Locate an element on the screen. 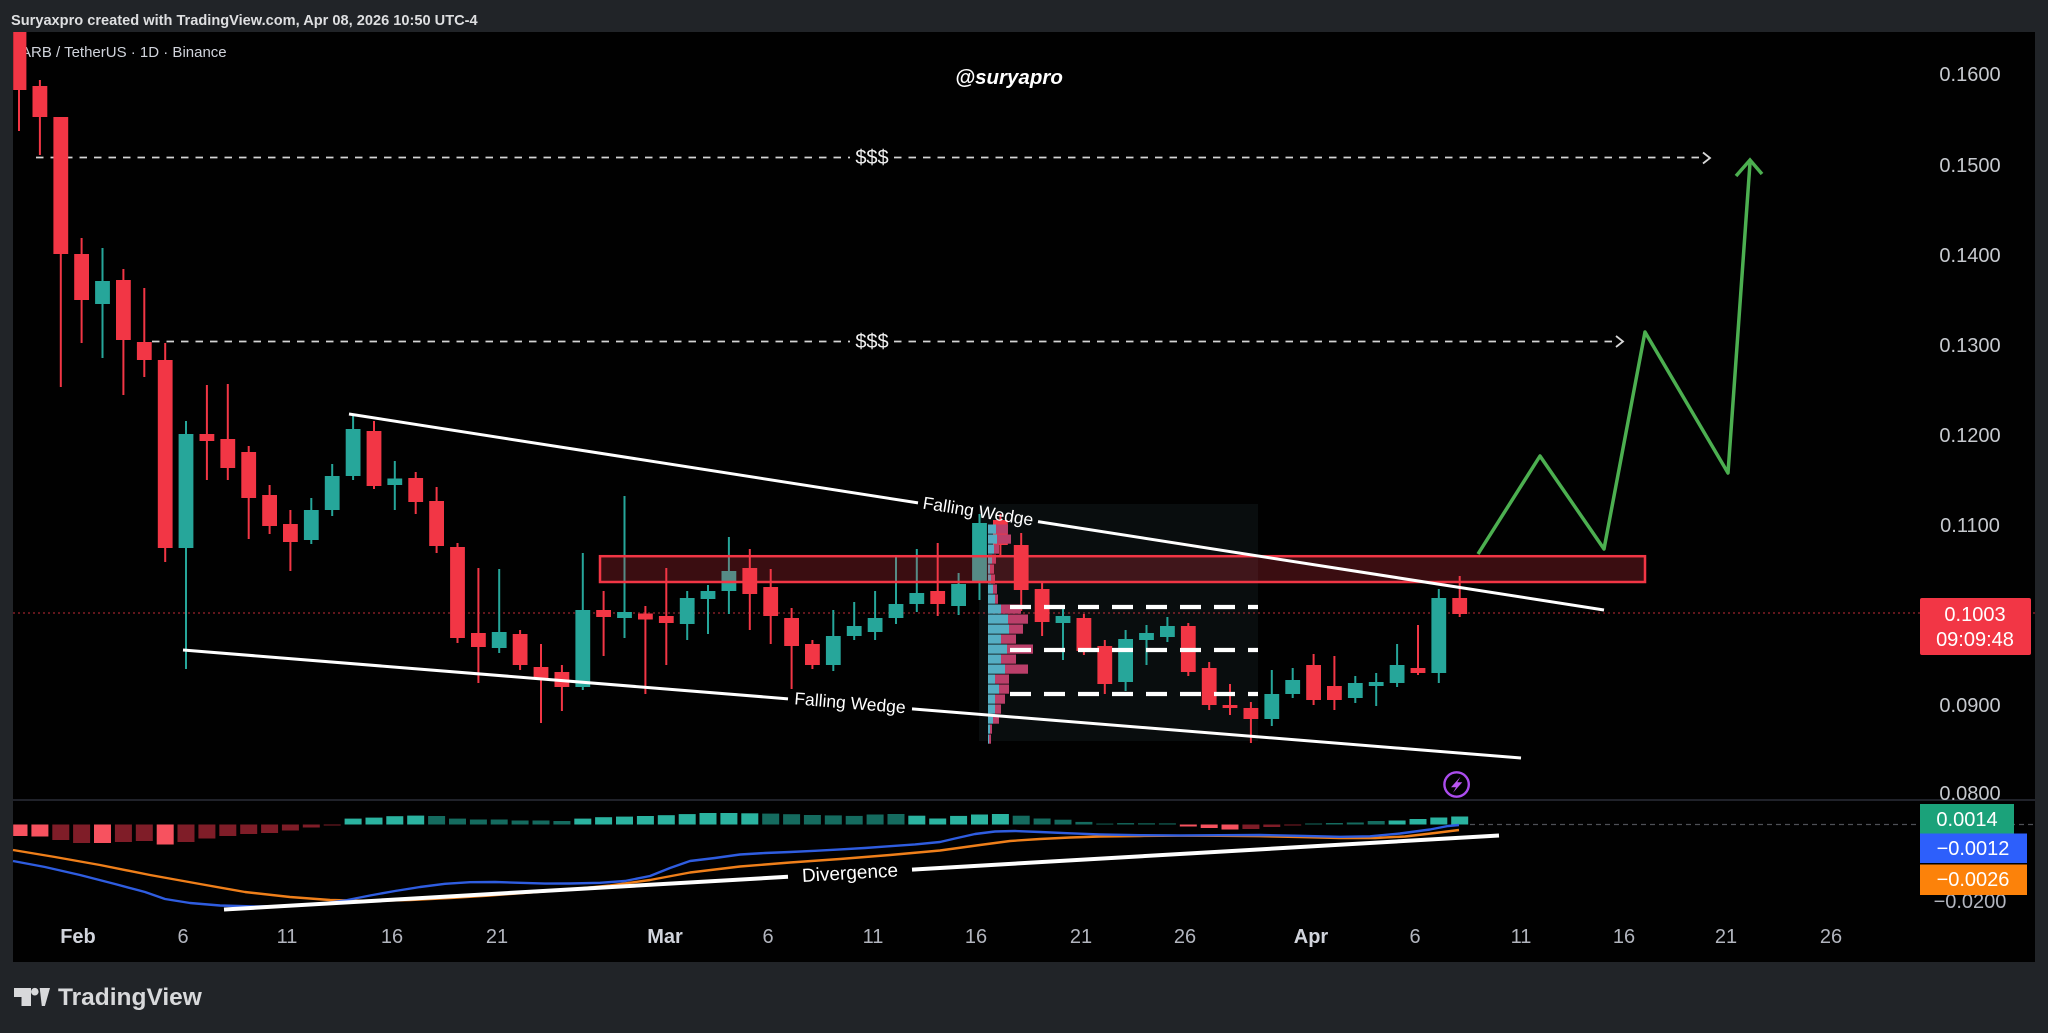 The image size is (2048, 1033). svg-text: TradingView is located at coordinates (130, 997).